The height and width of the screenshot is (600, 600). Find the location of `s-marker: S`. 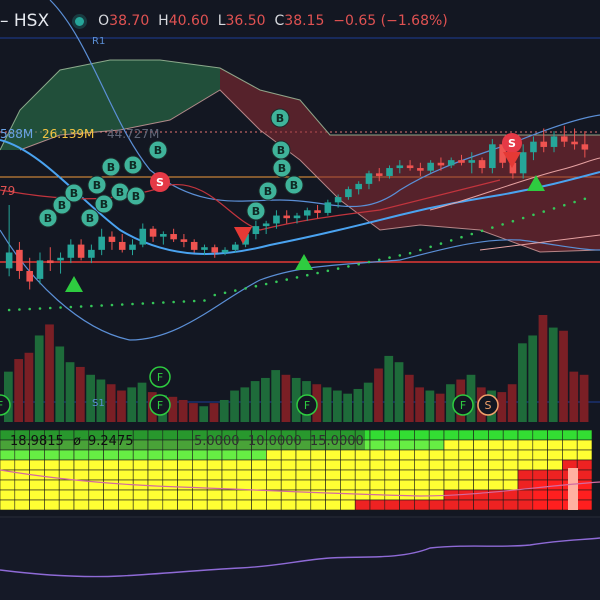

s-marker: S is located at coordinates (488, 405).